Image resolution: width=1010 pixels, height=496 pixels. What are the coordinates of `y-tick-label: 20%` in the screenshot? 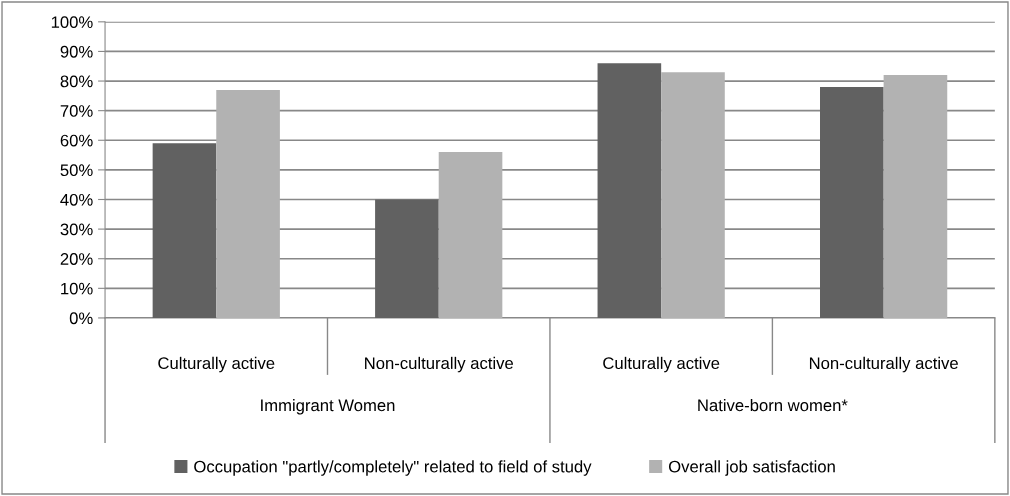 It's located at (76, 259).